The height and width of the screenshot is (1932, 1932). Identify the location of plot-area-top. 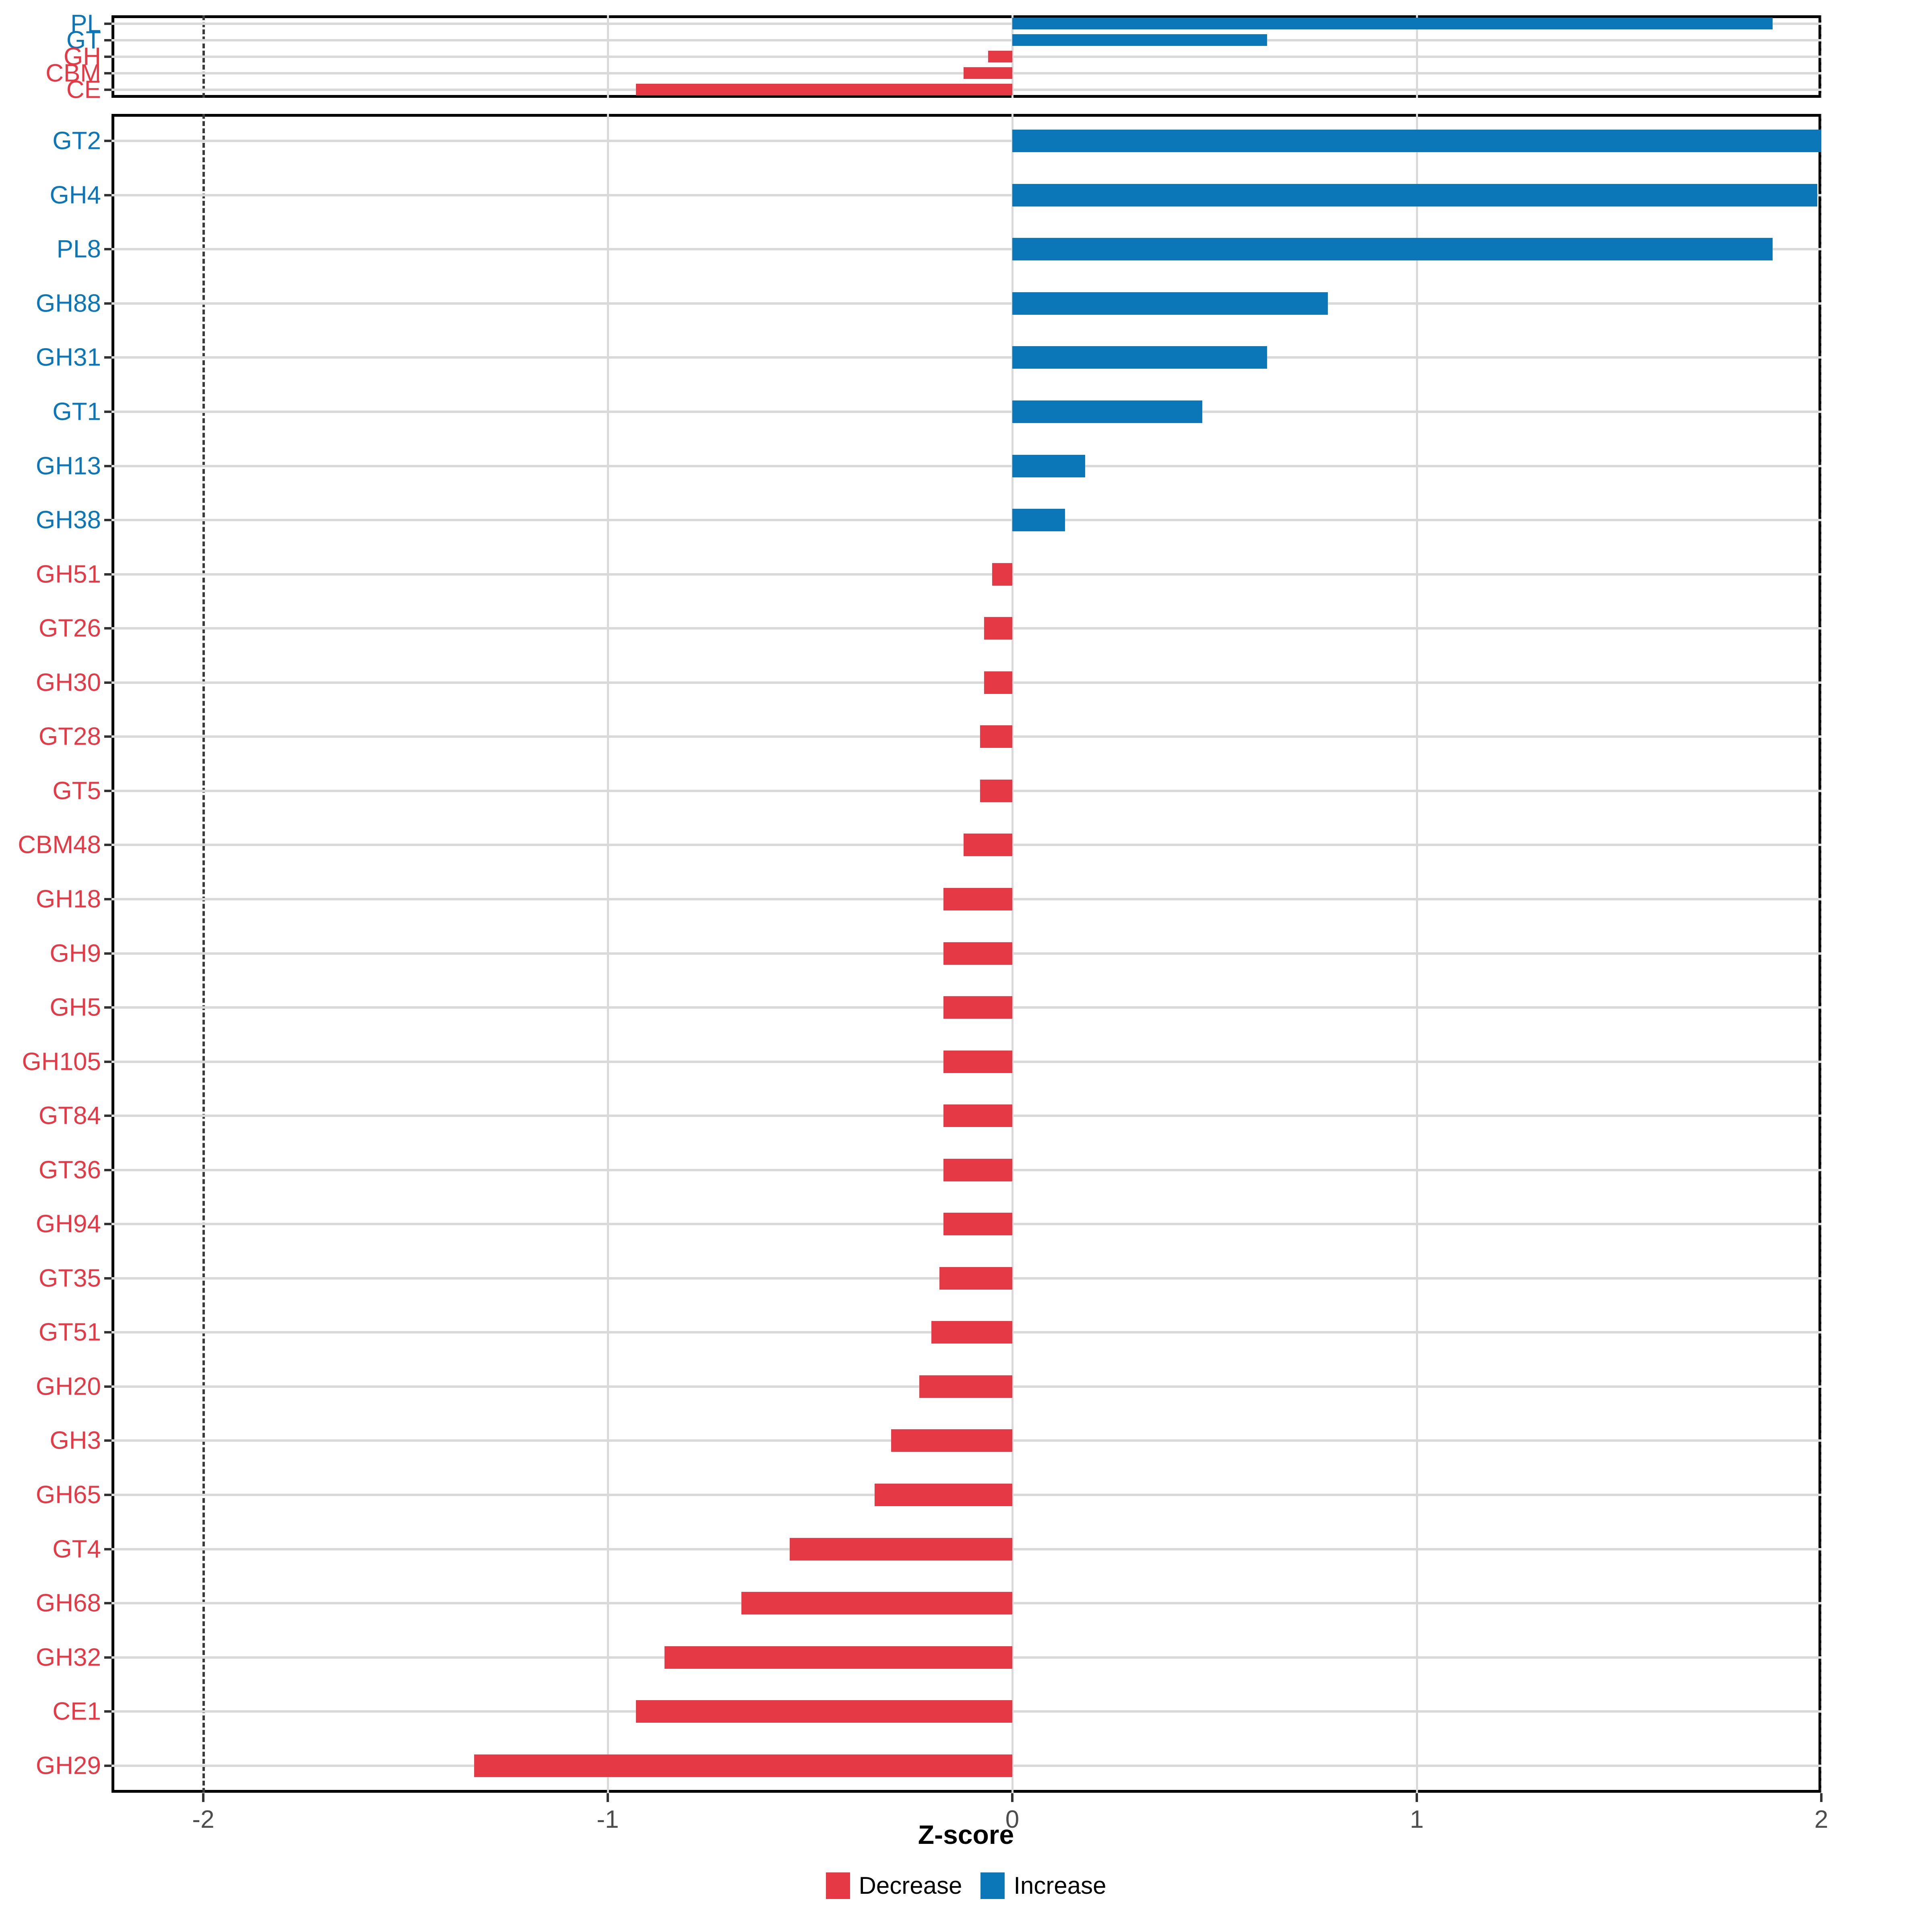
(966, 56).